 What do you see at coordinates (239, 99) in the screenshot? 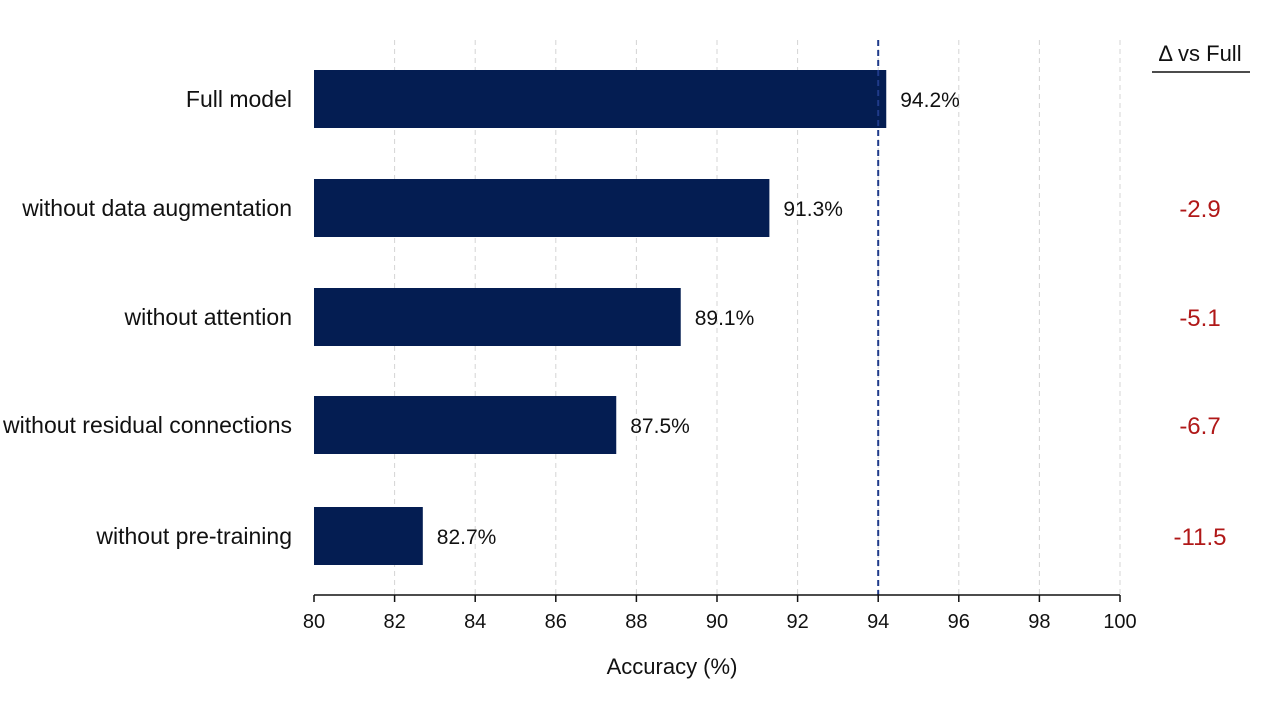
I see `category-label: Full model` at bounding box center [239, 99].